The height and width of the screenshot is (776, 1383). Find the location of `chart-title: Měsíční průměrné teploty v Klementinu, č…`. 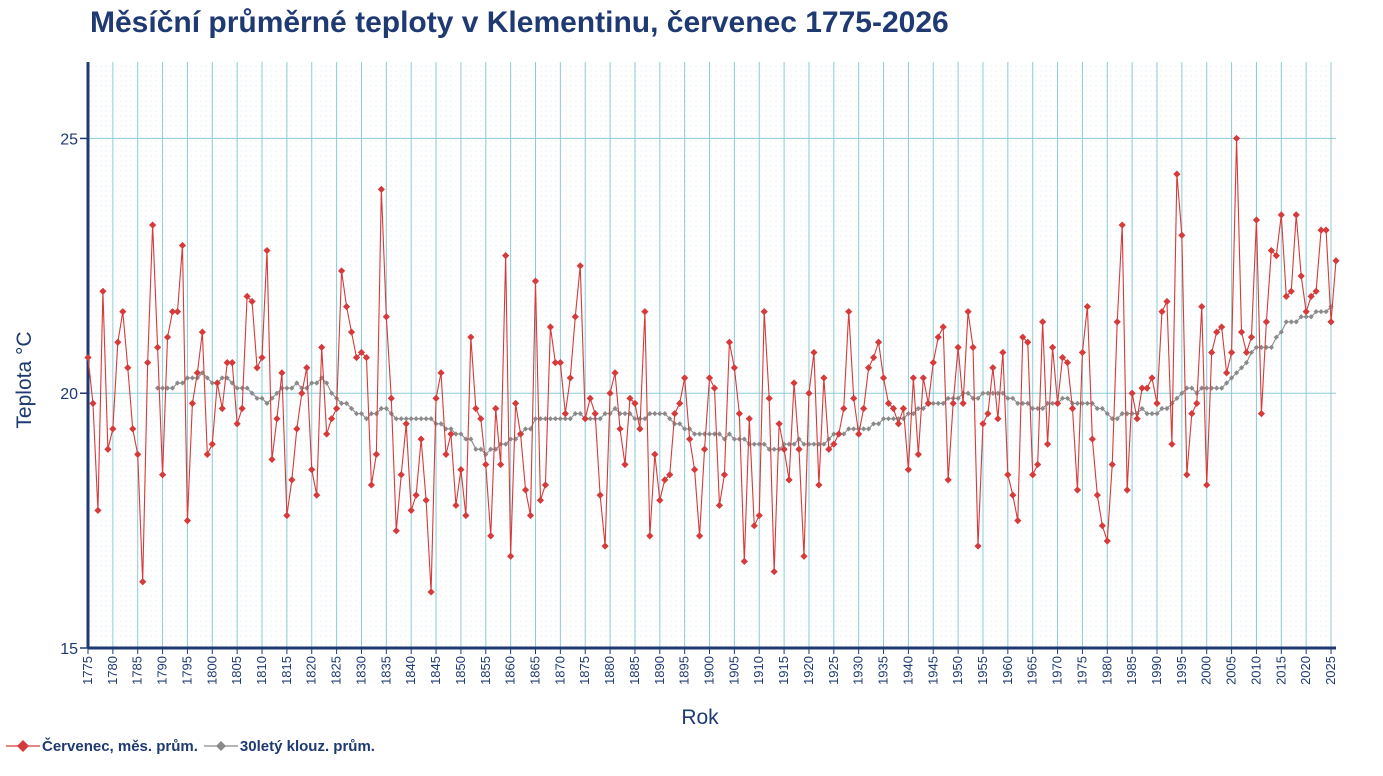

chart-title: Měsíční průměrné teploty v Klementinu, č… is located at coordinates (519, 22).